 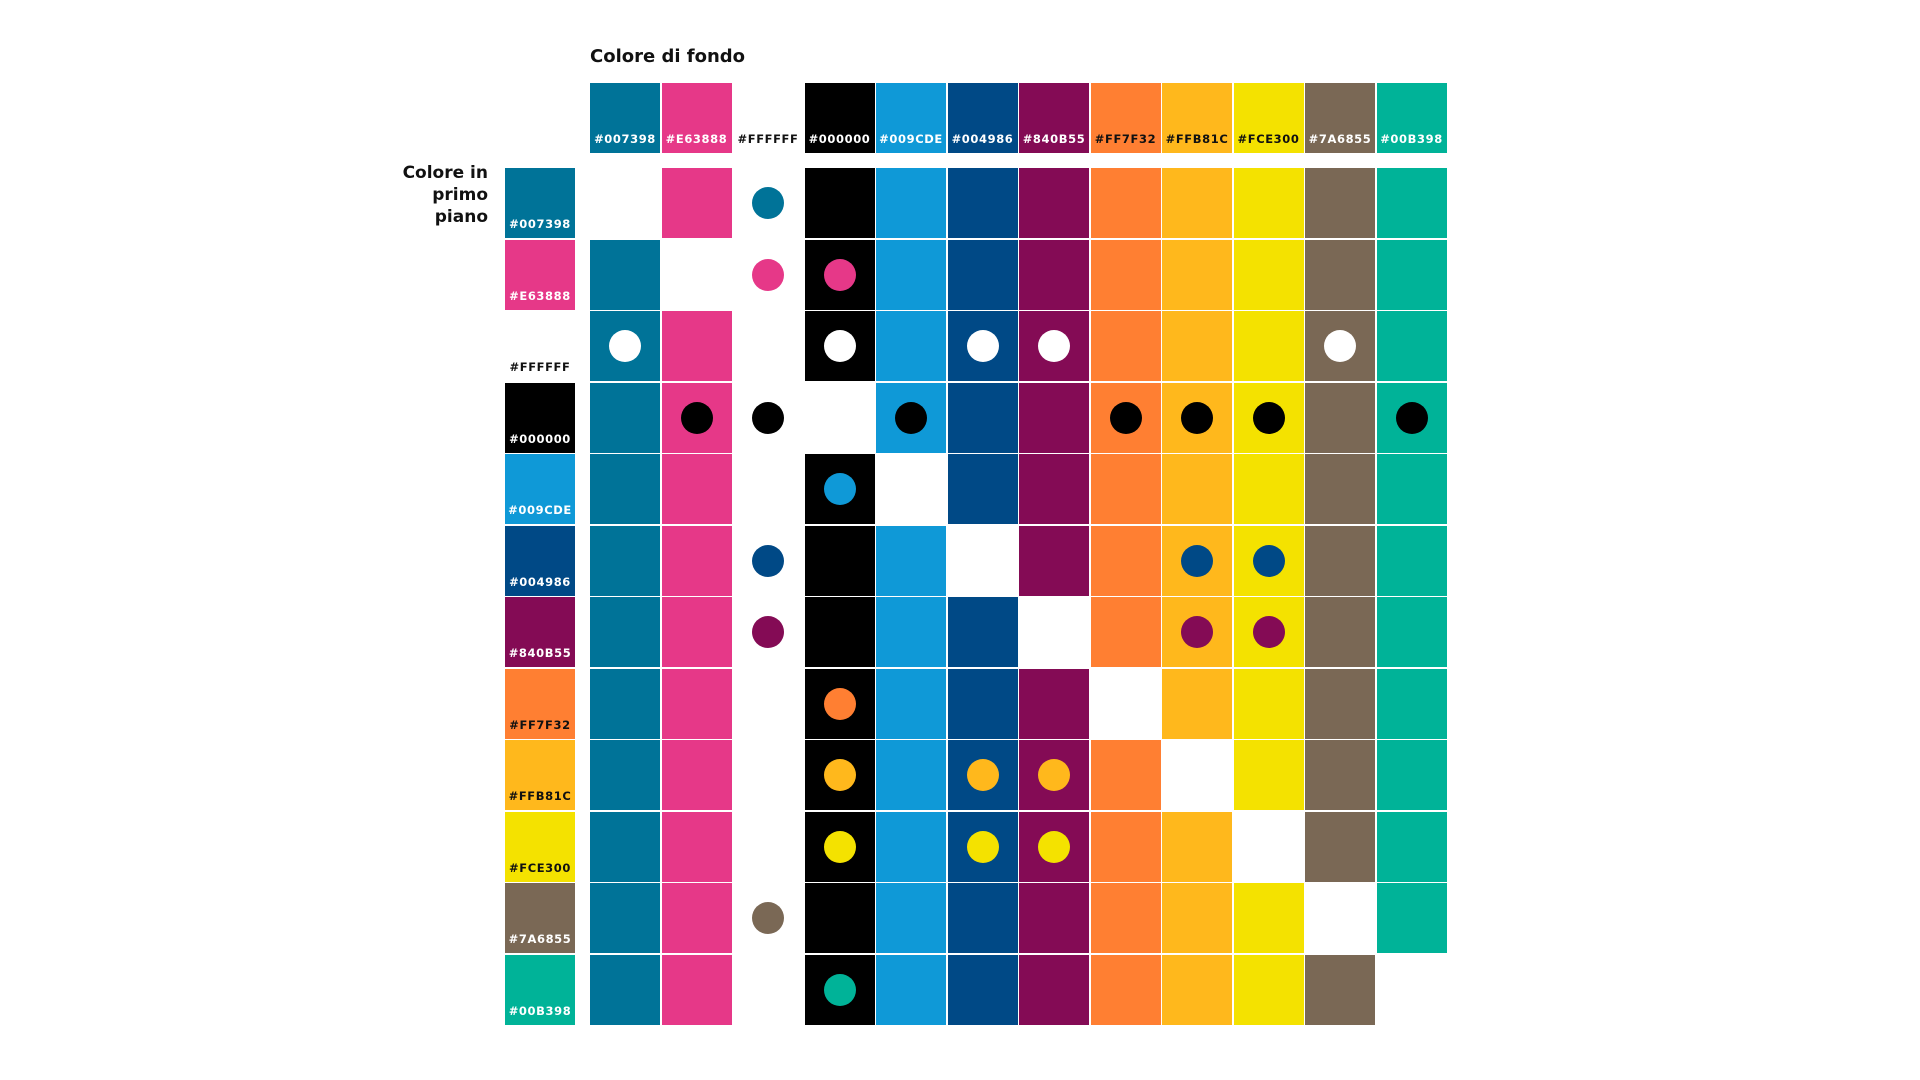 What do you see at coordinates (540, 653) in the screenshot?
I see `foreground-row-header-code-label: #840B55` at bounding box center [540, 653].